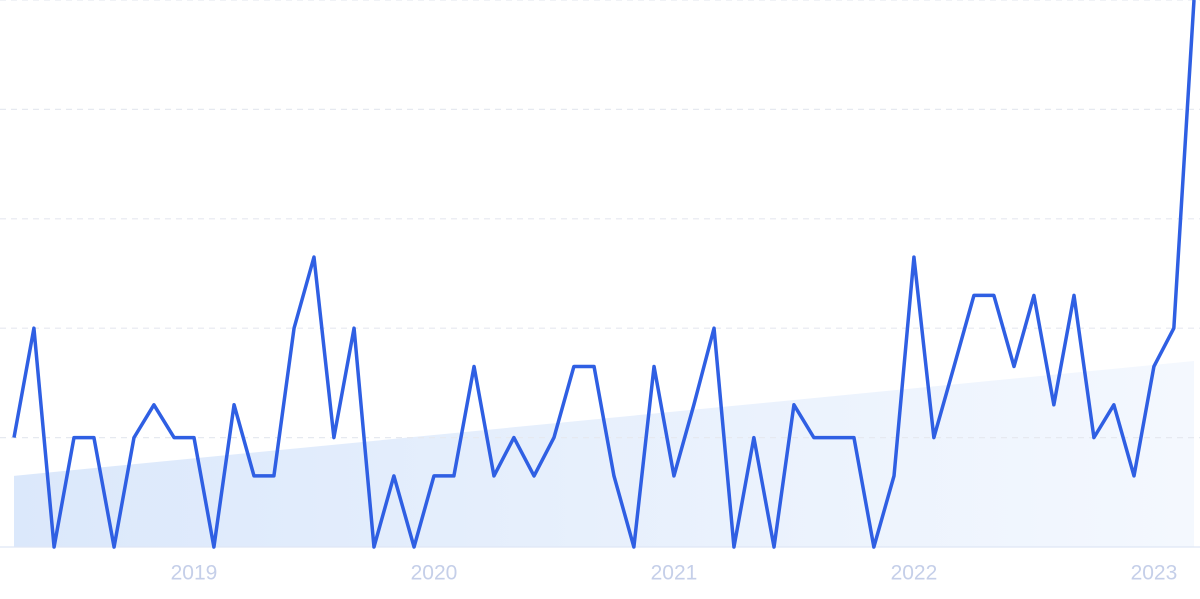 Image resolution: width=1200 pixels, height=599 pixels. I want to click on x-tick-label: 2020, so click(434, 573).